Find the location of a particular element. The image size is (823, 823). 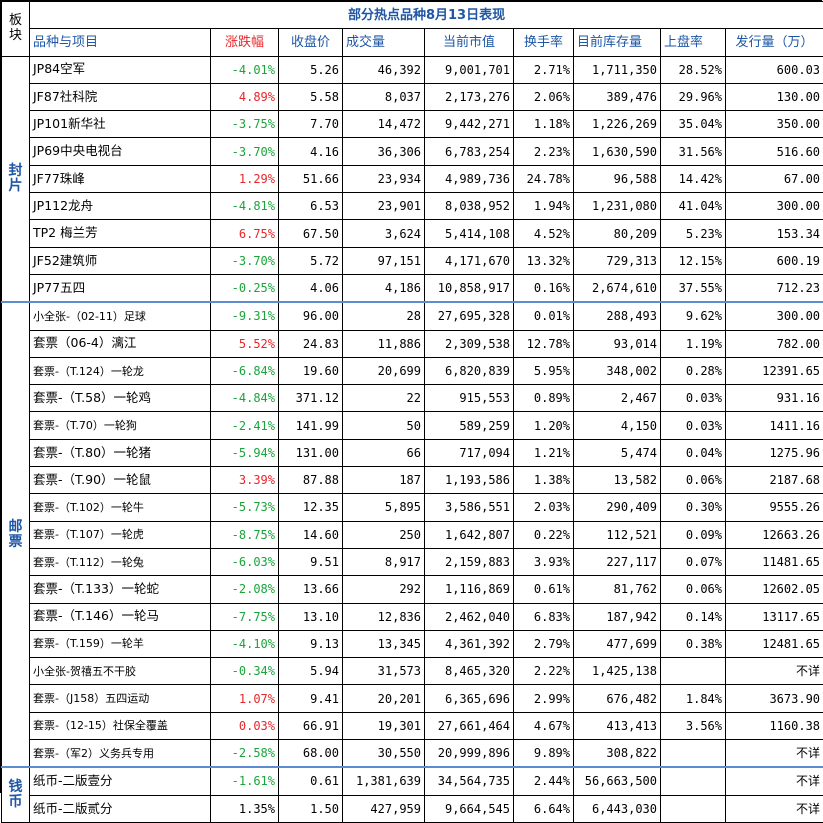

cell-turnover: 2.71% is located at coordinates (544, 69).